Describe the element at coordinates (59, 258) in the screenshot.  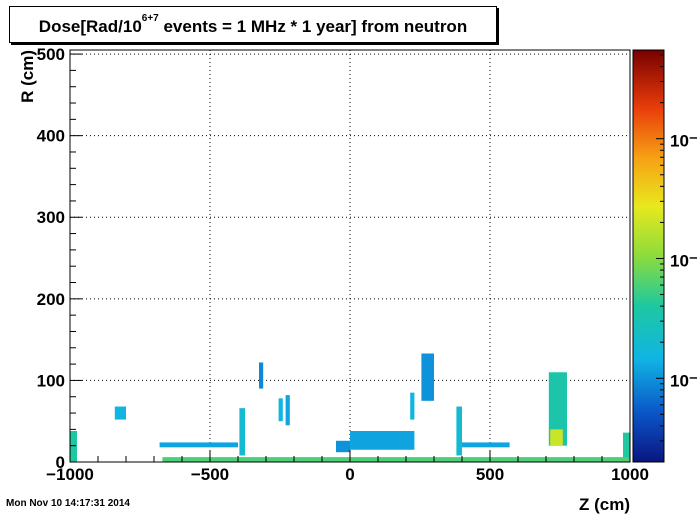
I see `y-axis-ticks: 0 100 200 300 400 500` at that location.